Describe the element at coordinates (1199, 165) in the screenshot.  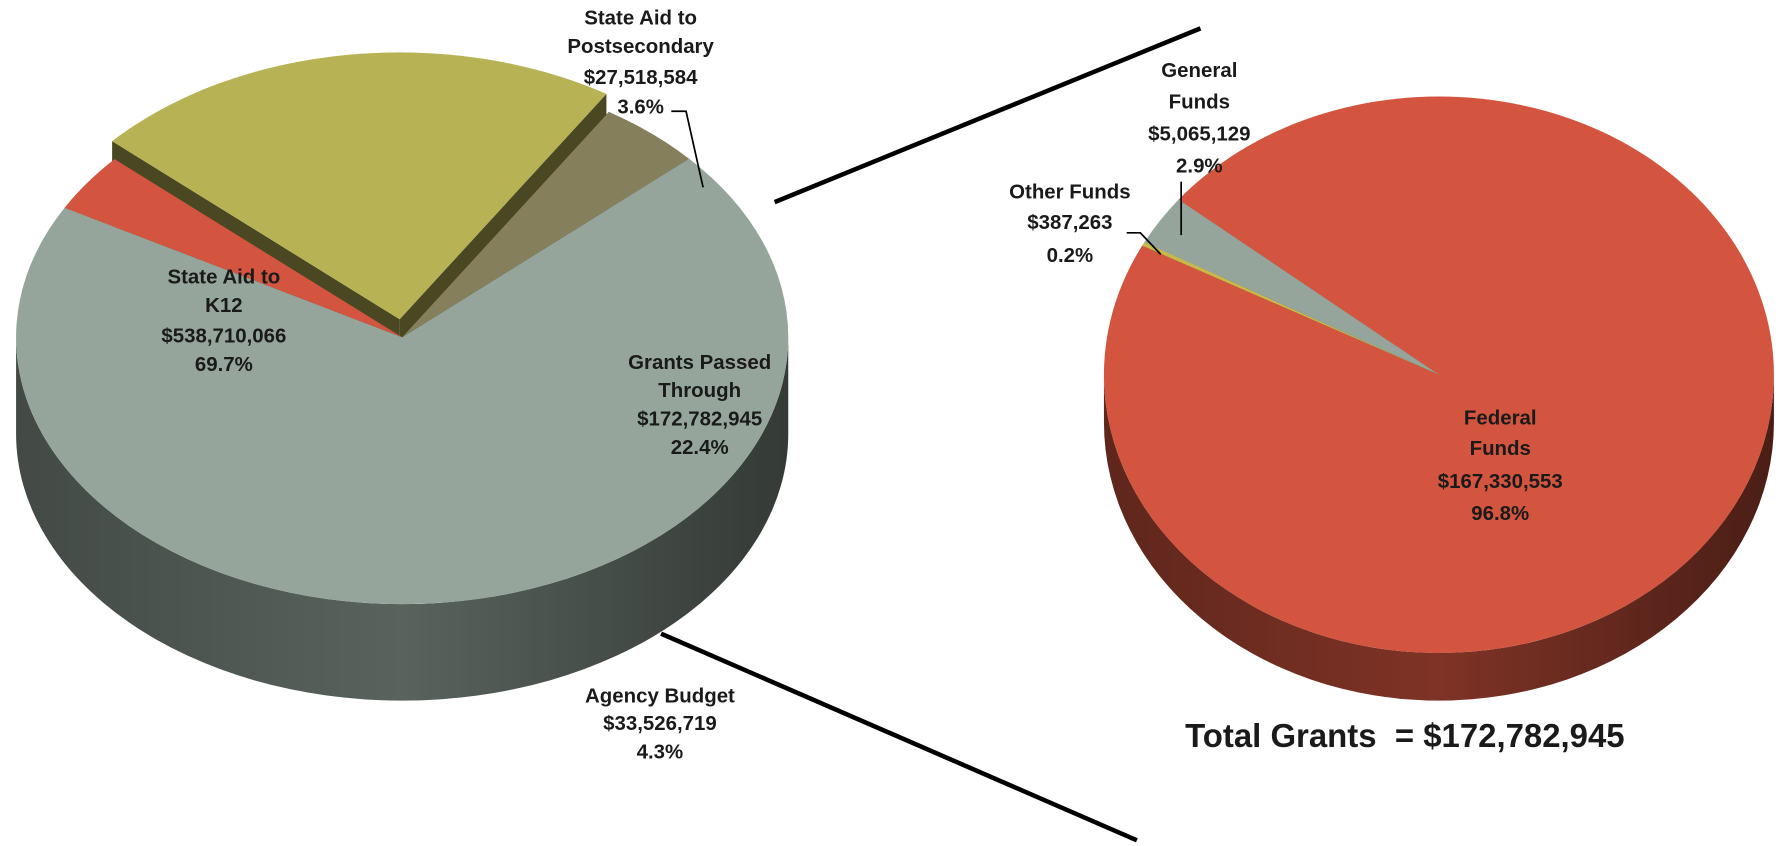
I see `percent-label: 2.9%` at that location.